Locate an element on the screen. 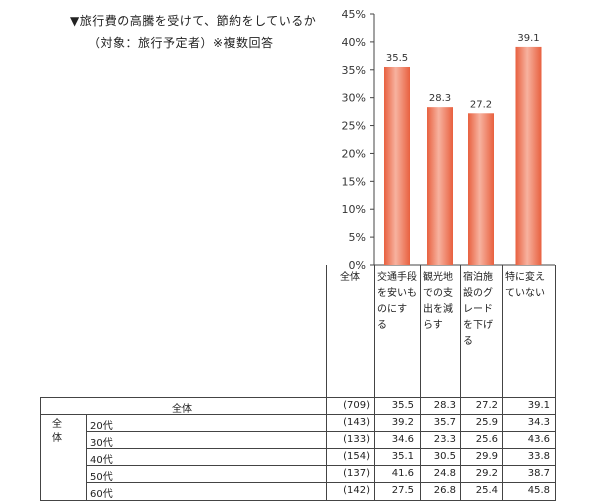 The height and width of the screenshot is (503, 600). table-cell: 33.8 is located at coordinates (538, 456).